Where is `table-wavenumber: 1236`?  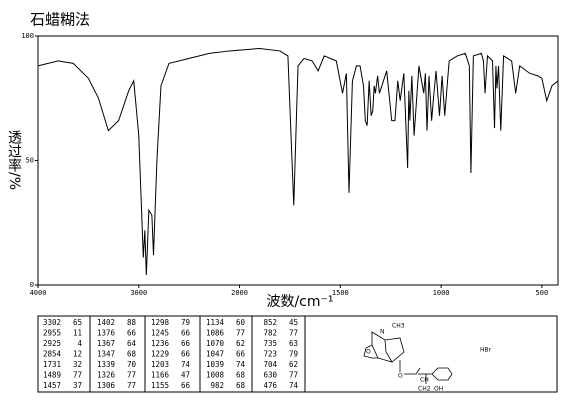
table-wavenumber: 1236 is located at coordinates (160, 343).